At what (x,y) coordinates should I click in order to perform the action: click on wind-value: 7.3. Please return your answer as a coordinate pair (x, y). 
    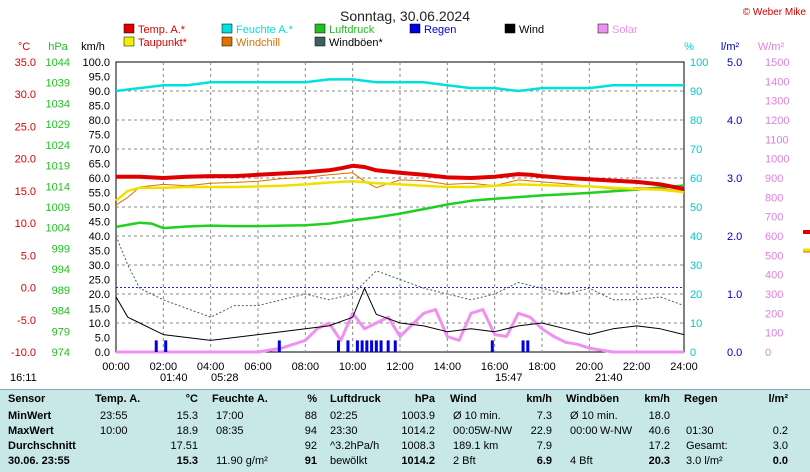
    Looking at the image, I should click on (544, 416).